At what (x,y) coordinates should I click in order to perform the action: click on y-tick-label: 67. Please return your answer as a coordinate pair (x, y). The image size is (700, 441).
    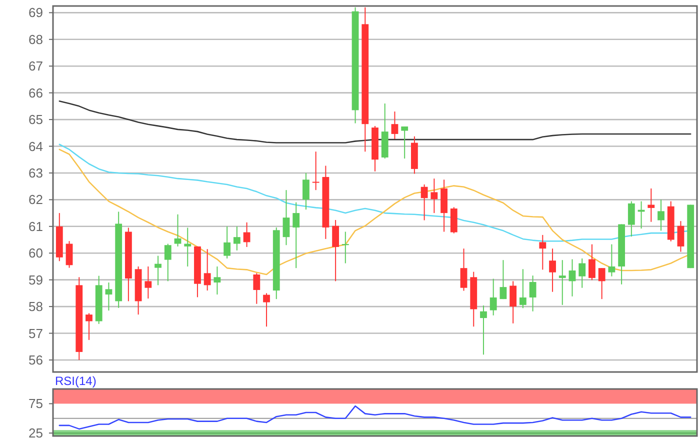
    Looking at the image, I should click on (35, 66).